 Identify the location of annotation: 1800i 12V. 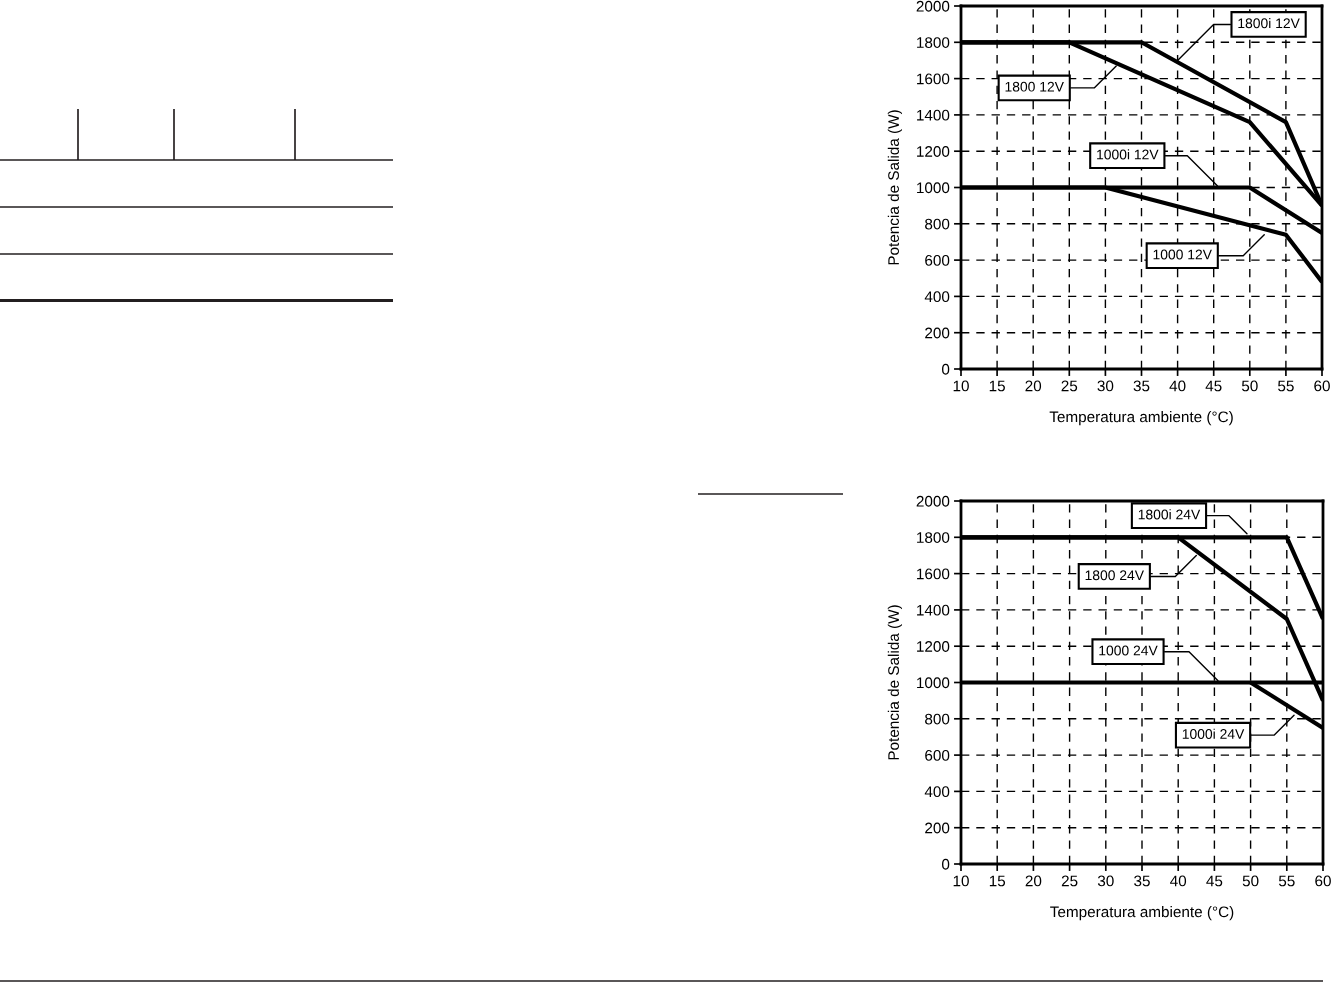
(1269, 23).